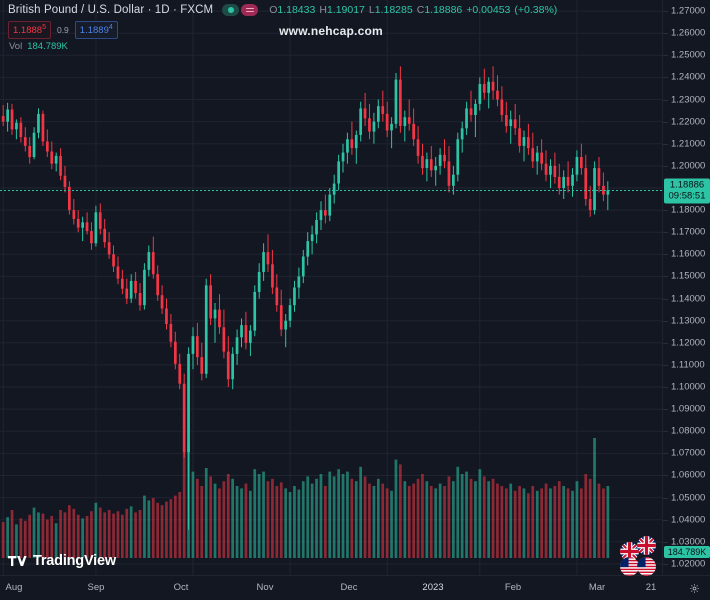 Image resolution: width=710 pixels, height=600 pixels. What do you see at coordinates (96, 587) in the screenshot?
I see `time-axis-label: Sep` at bounding box center [96, 587].